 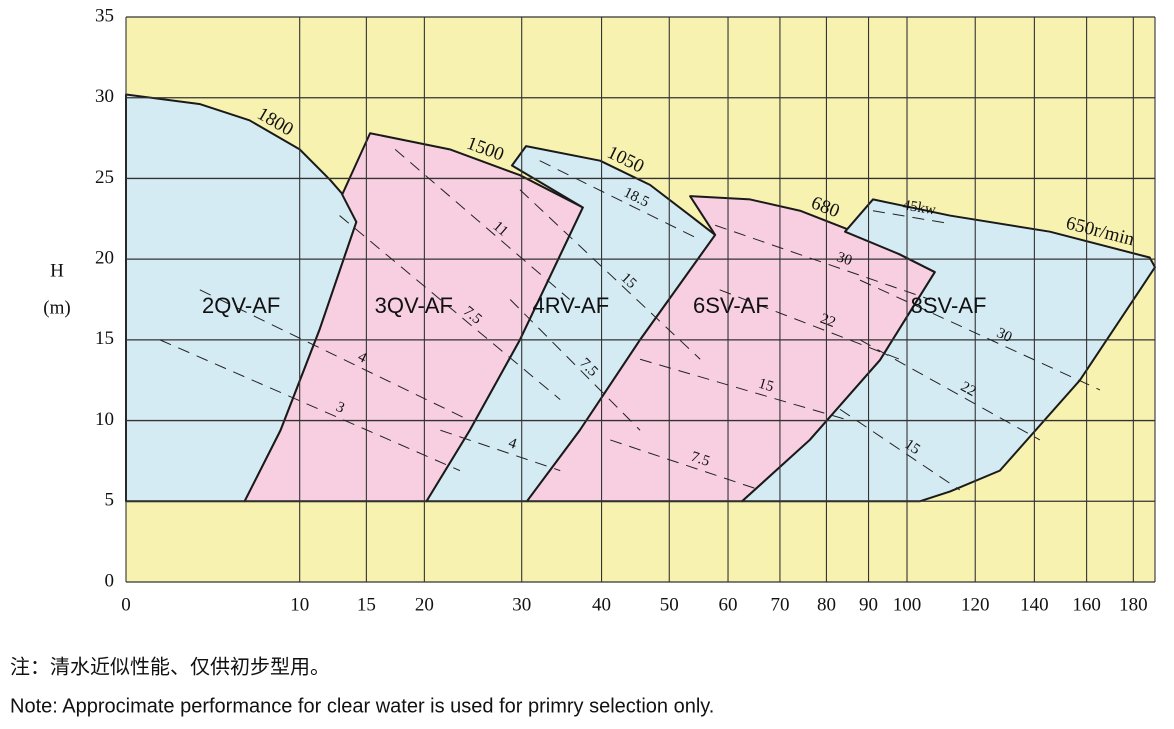 I want to click on x-tick-label: 30, so click(x=521, y=604).